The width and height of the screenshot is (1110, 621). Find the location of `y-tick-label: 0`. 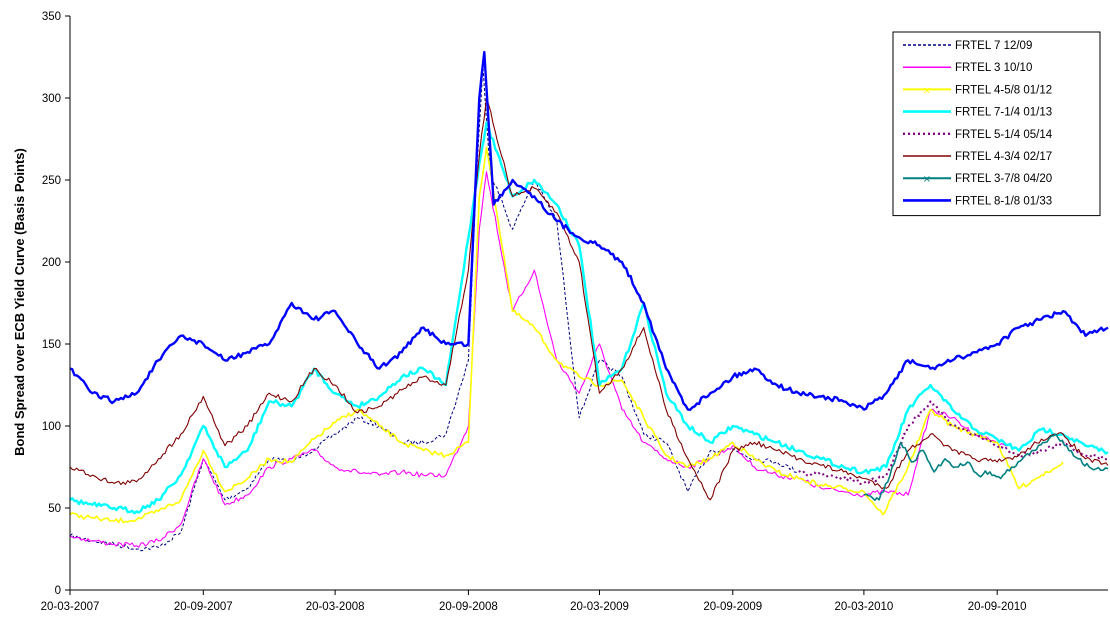

y-tick-label: 0 is located at coordinates (58, 591).